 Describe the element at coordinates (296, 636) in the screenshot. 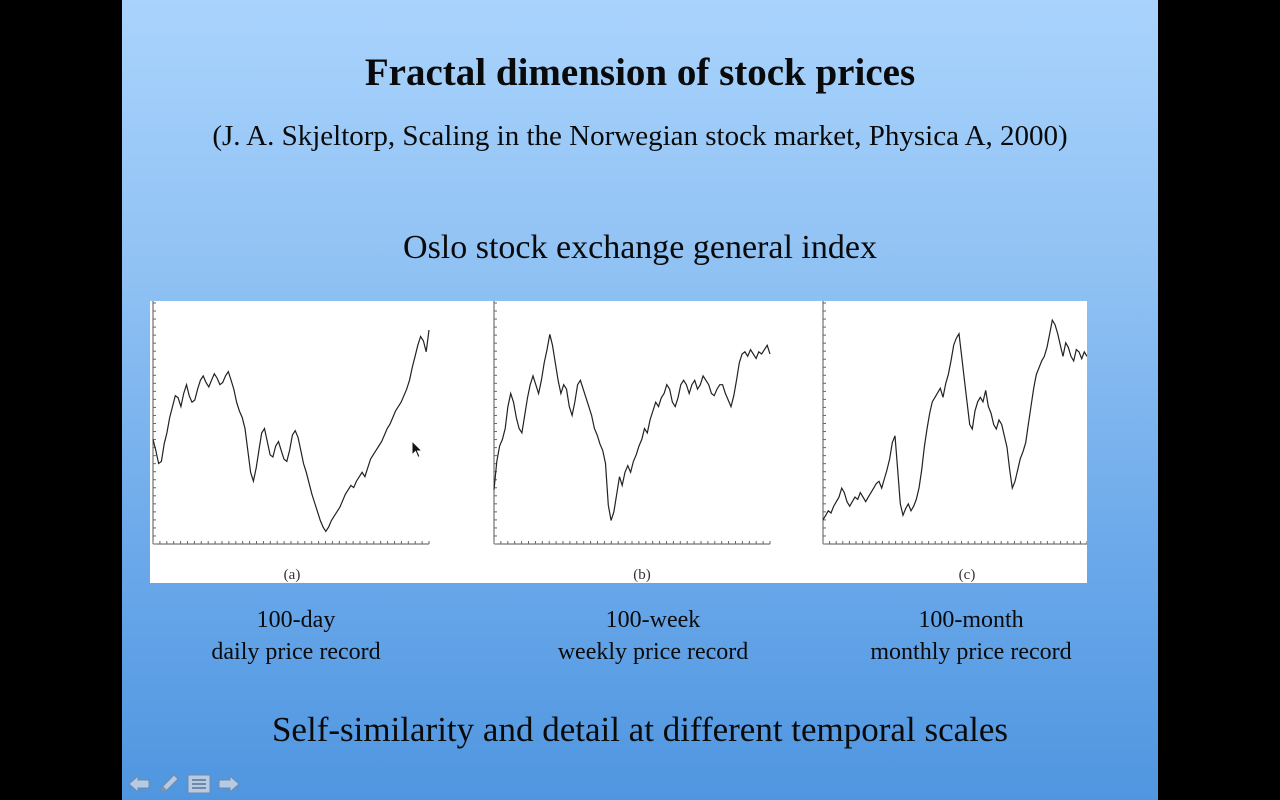

I see `caption-a: 100-day daily price record` at that location.